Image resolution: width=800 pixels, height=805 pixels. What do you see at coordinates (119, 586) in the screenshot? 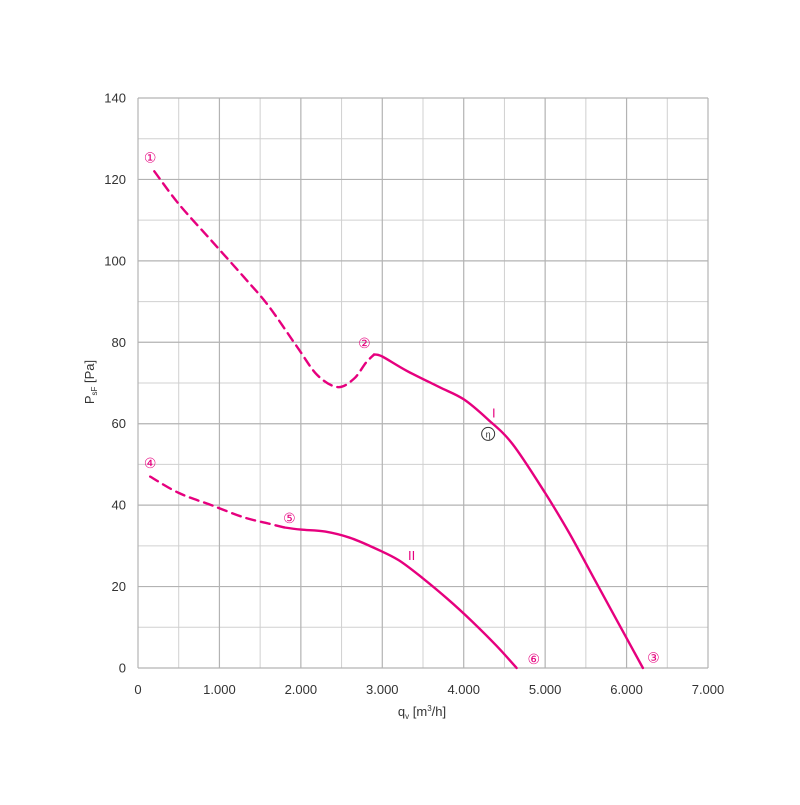
I see `y-tick-label: 20` at bounding box center [119, 586].